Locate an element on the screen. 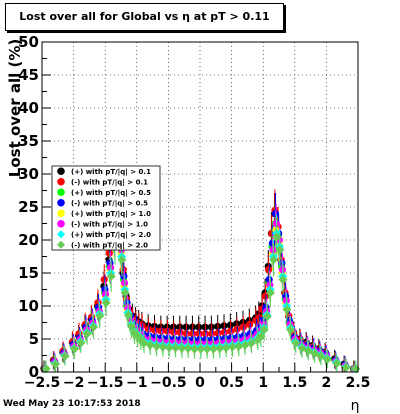  legend-entry: (-) with pT/|q| > 0.5 is located at coordinates (102, 203).